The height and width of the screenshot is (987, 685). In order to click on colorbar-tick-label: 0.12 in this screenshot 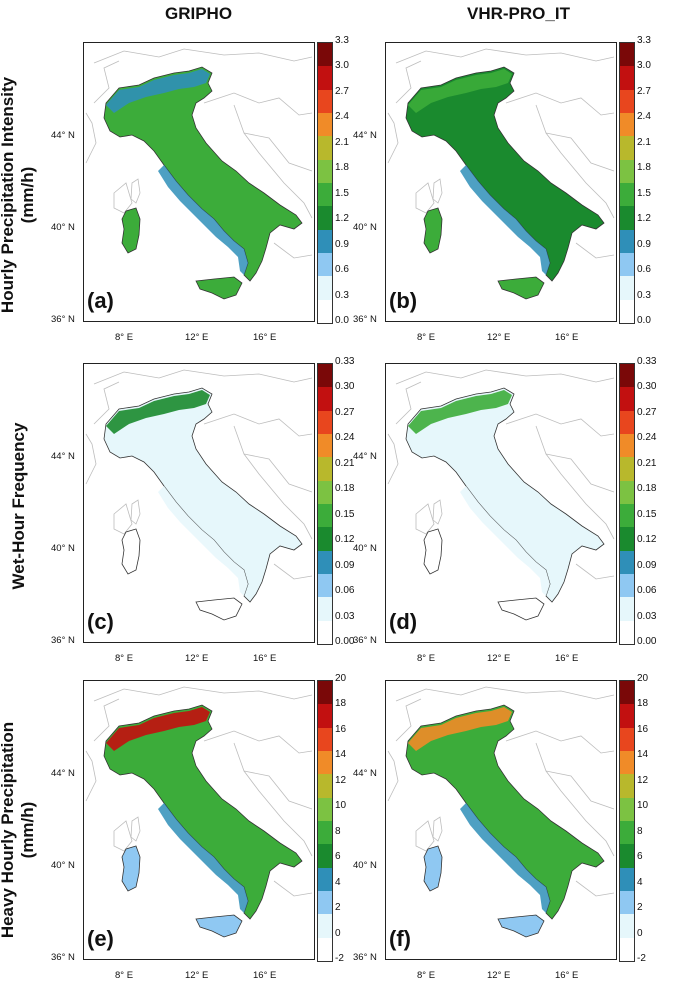, I will do `click(345, 540)`.